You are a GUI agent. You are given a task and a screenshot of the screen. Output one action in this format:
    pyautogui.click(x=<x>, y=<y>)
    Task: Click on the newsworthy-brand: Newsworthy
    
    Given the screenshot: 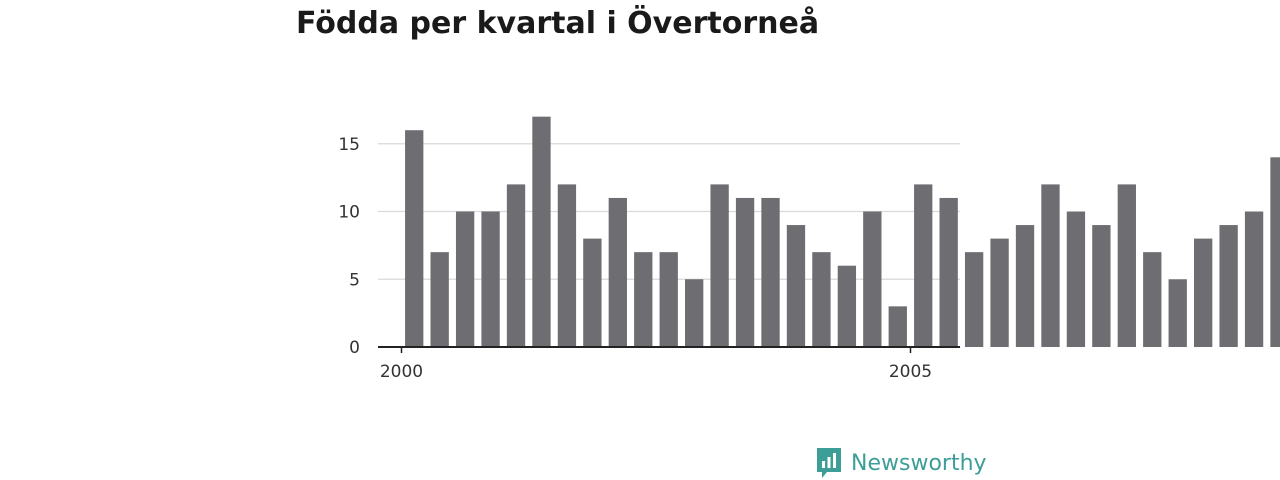 What is the action you would take?
    pyautogui.click(x=901, y=463)
    